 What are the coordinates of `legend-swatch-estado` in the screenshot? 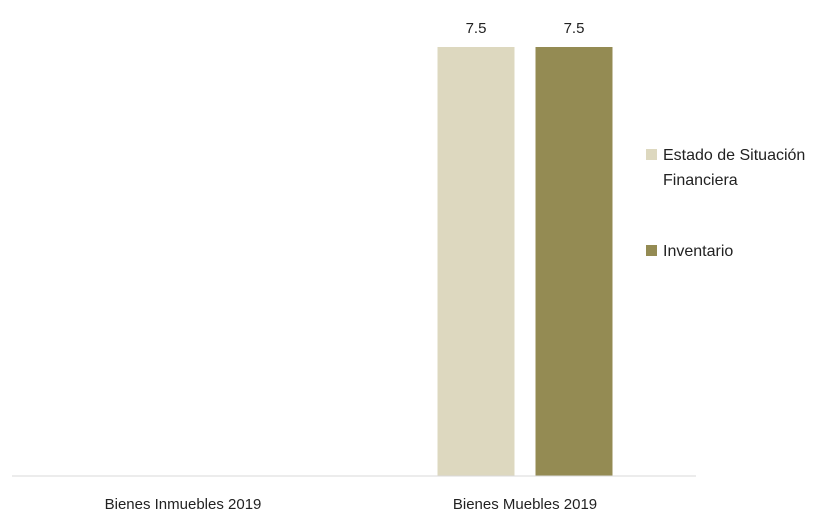 It's located at (651, 154).